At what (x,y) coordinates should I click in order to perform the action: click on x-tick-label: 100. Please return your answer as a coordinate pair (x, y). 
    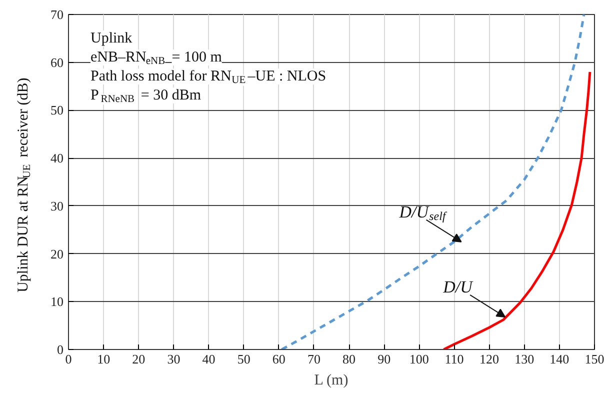
    Looking at the image, I should click on (419, 359).